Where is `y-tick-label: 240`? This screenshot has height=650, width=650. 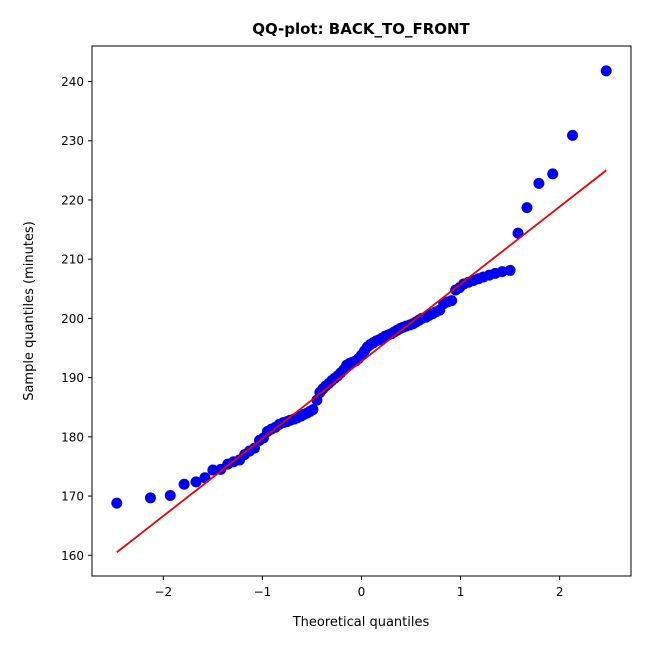 y-tick-label: 240 is located at coordinates (72, 82).